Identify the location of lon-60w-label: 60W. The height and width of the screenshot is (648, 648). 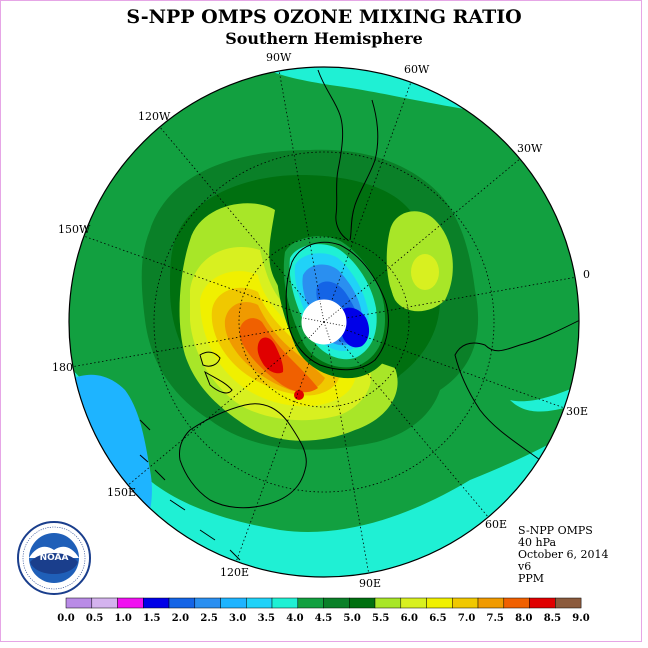
(417, 69).